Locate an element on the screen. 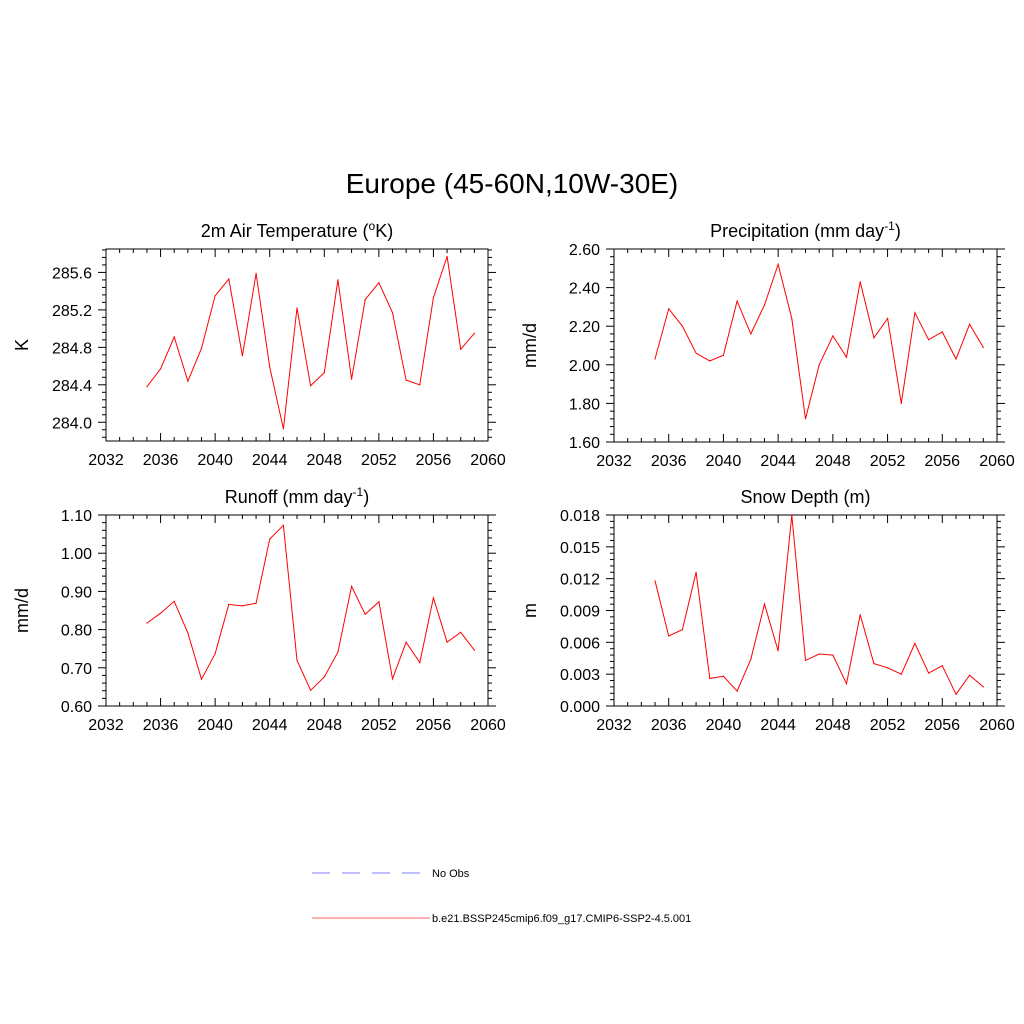 This screenshot has width=1024, height=1024. panel-title-text: Snow Depth (m) is located at coordinates (805, 497).